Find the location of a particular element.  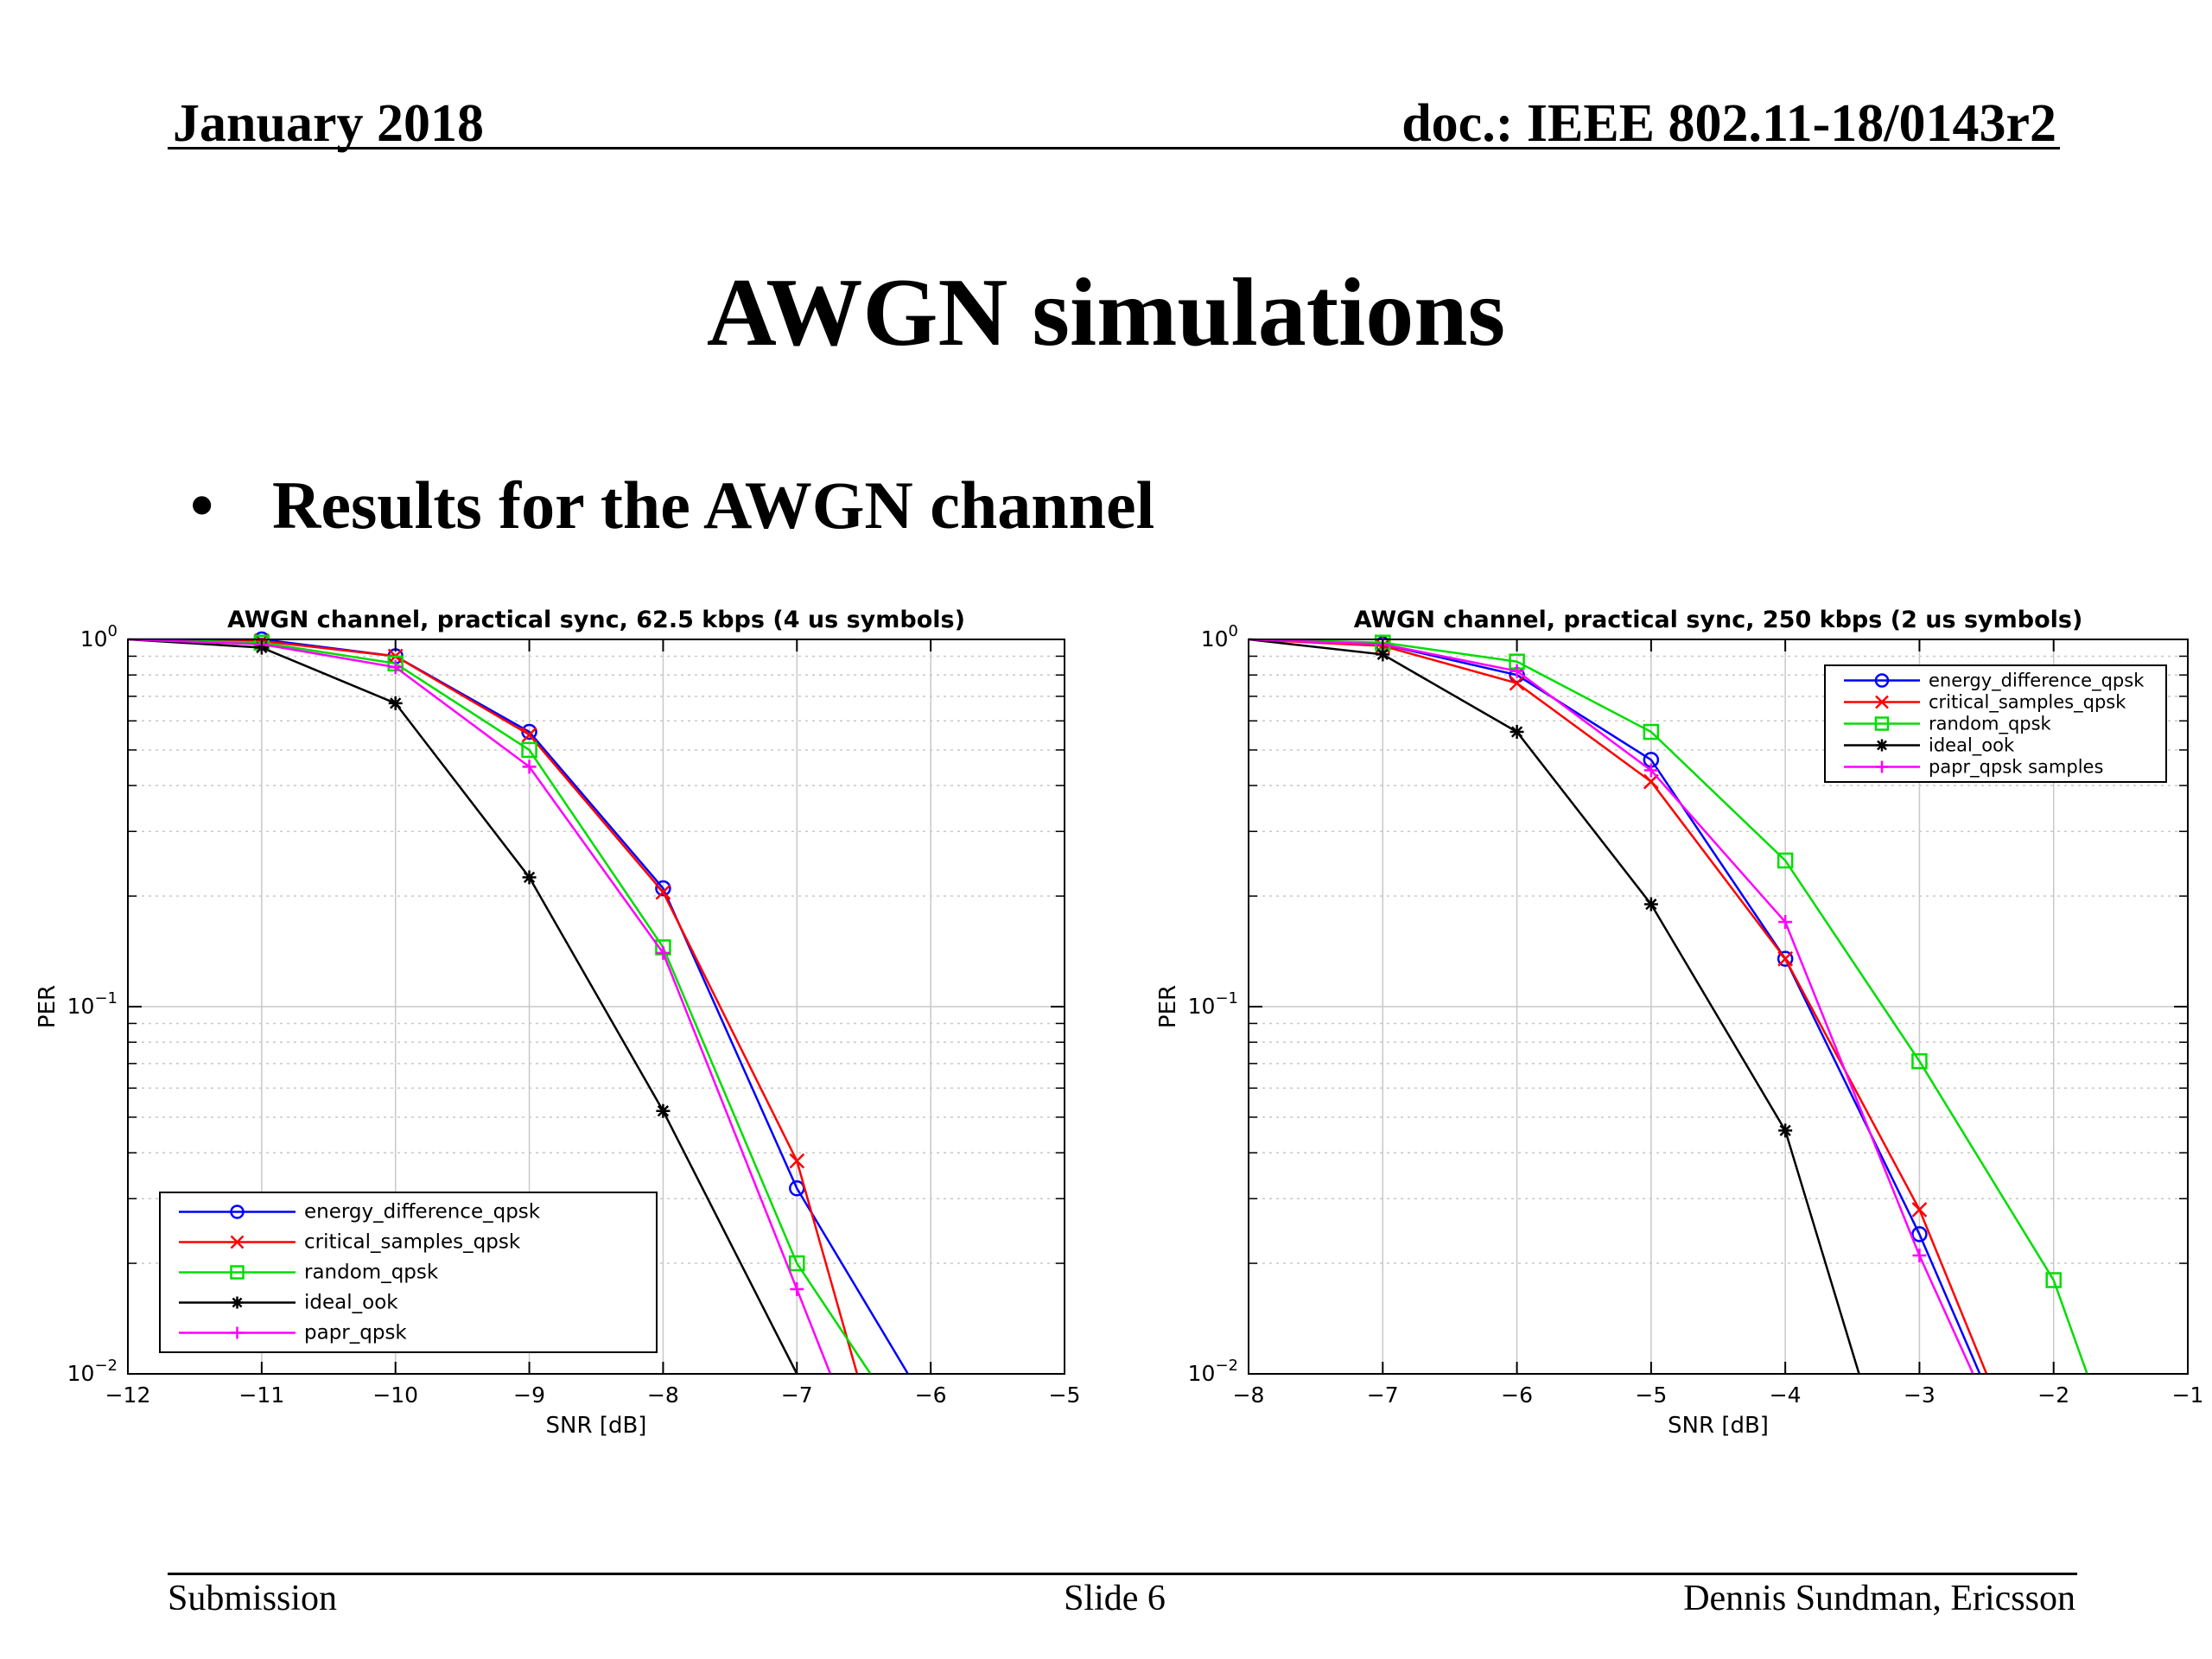

header-doc-id: doc.: IEEE 802.11-18/0143r2 is located at coordinates (1729, 123).